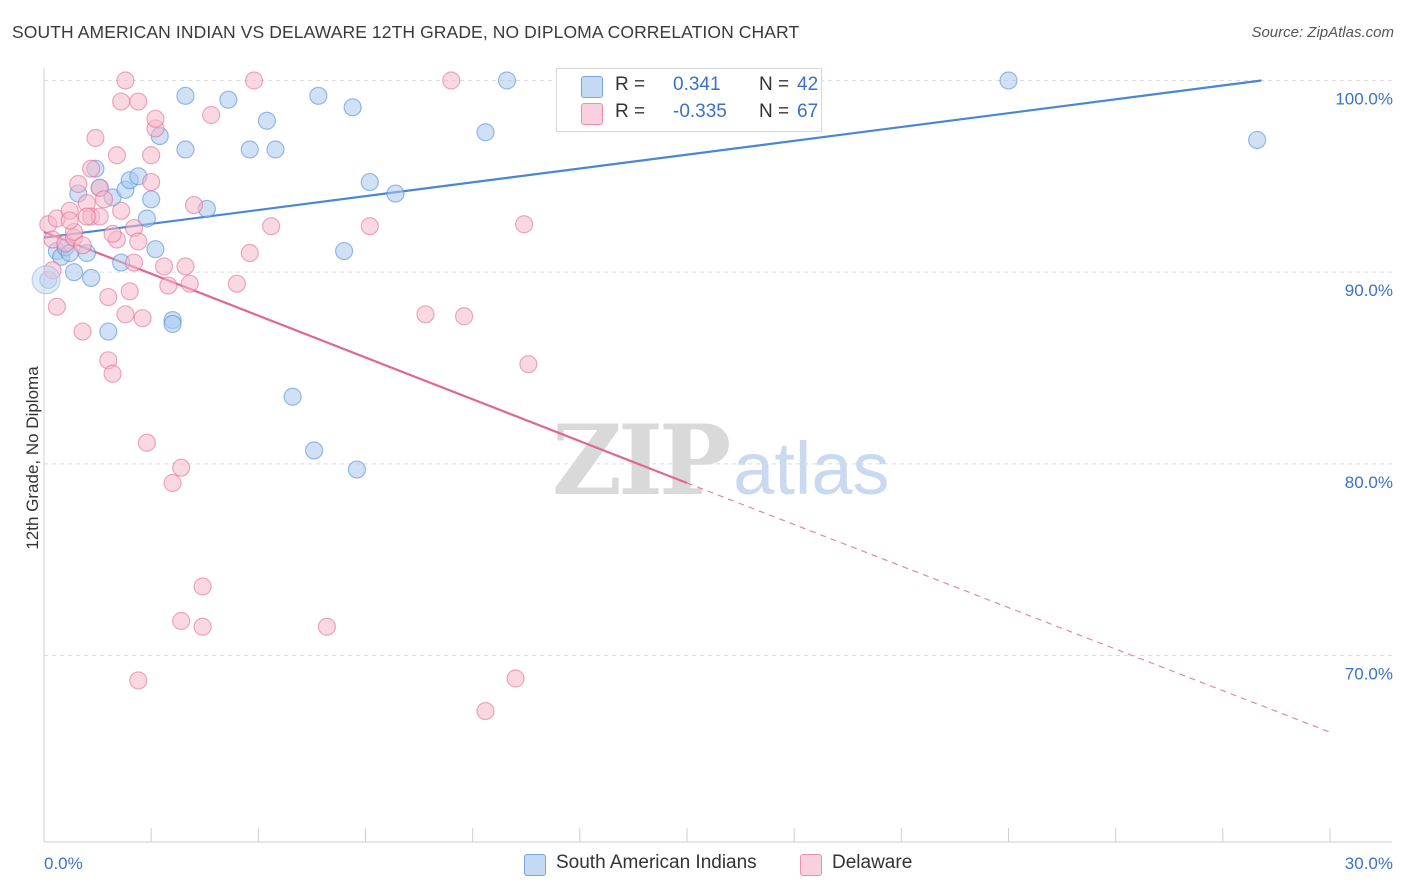  I want to click on source-credit: Source: ZipAtlas.com, so click(1322, 32).